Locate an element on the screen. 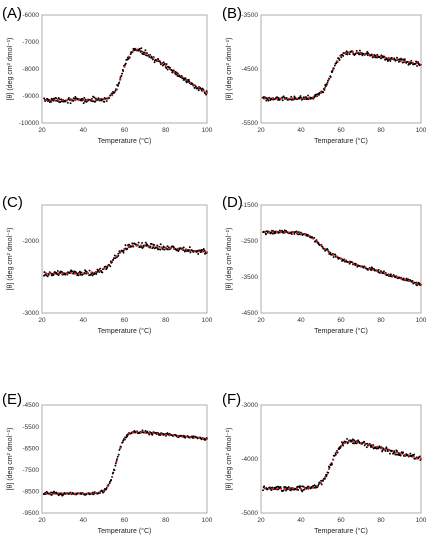 This screenshot has width=433, height=550. y-tick-label: -9000 is located at coordinates (30, 96).